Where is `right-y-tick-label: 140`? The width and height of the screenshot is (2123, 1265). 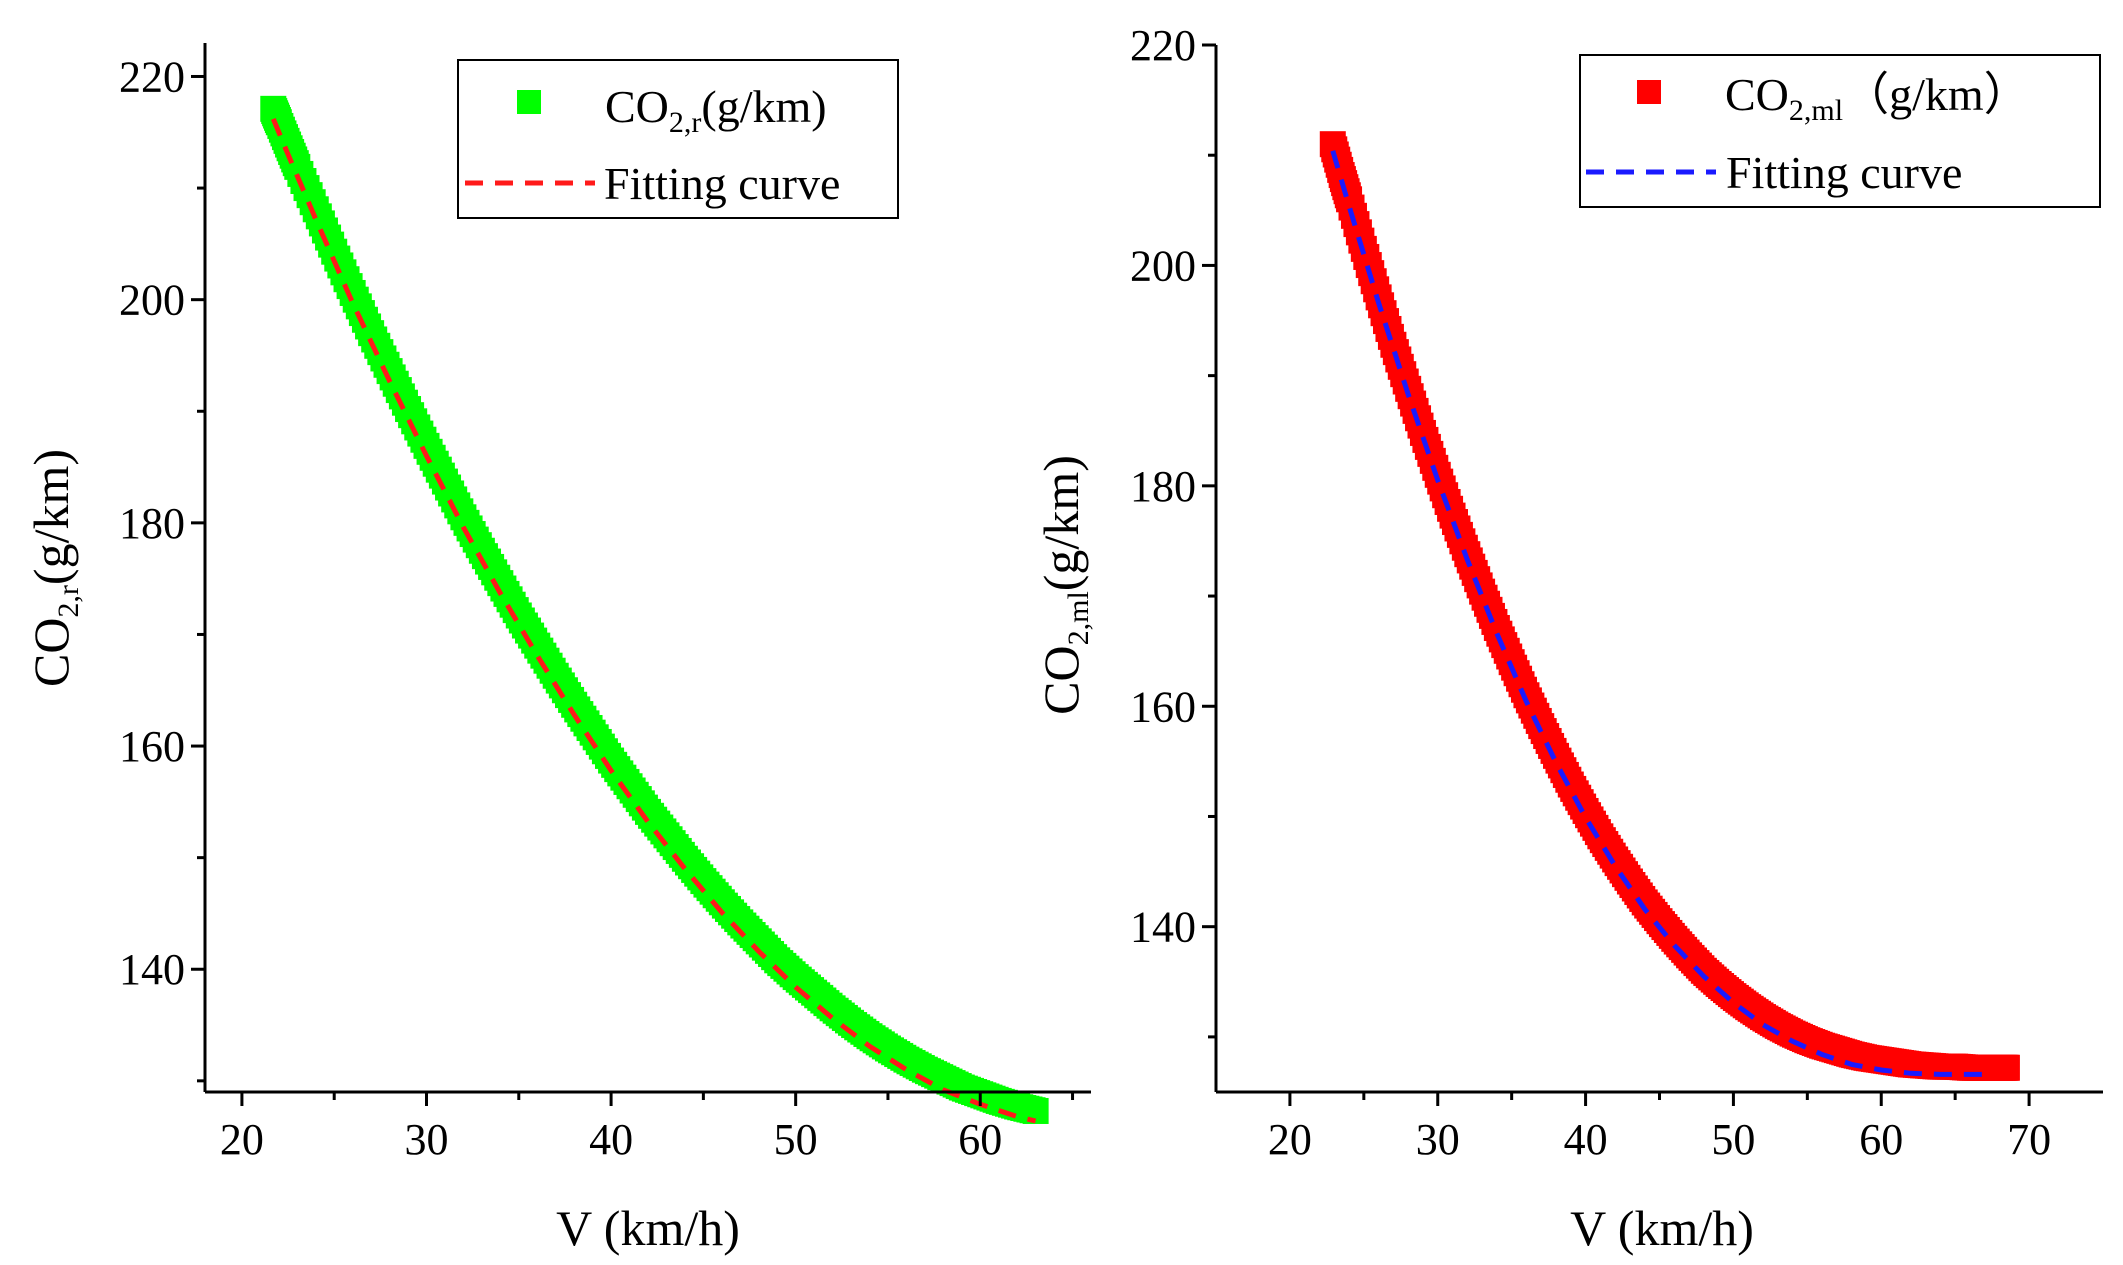
right-y-tick-label: 140 is located at coordinates (1163, 927).